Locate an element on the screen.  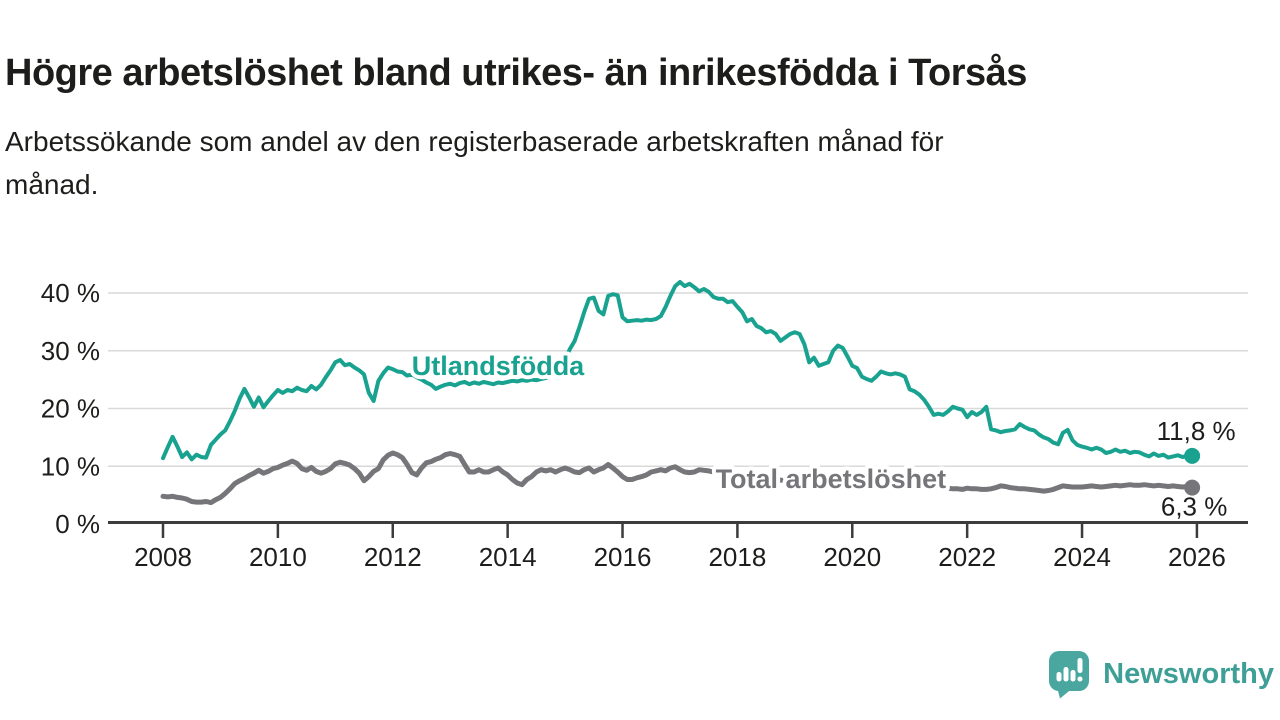
series-line is located at coordinates (677, 478).